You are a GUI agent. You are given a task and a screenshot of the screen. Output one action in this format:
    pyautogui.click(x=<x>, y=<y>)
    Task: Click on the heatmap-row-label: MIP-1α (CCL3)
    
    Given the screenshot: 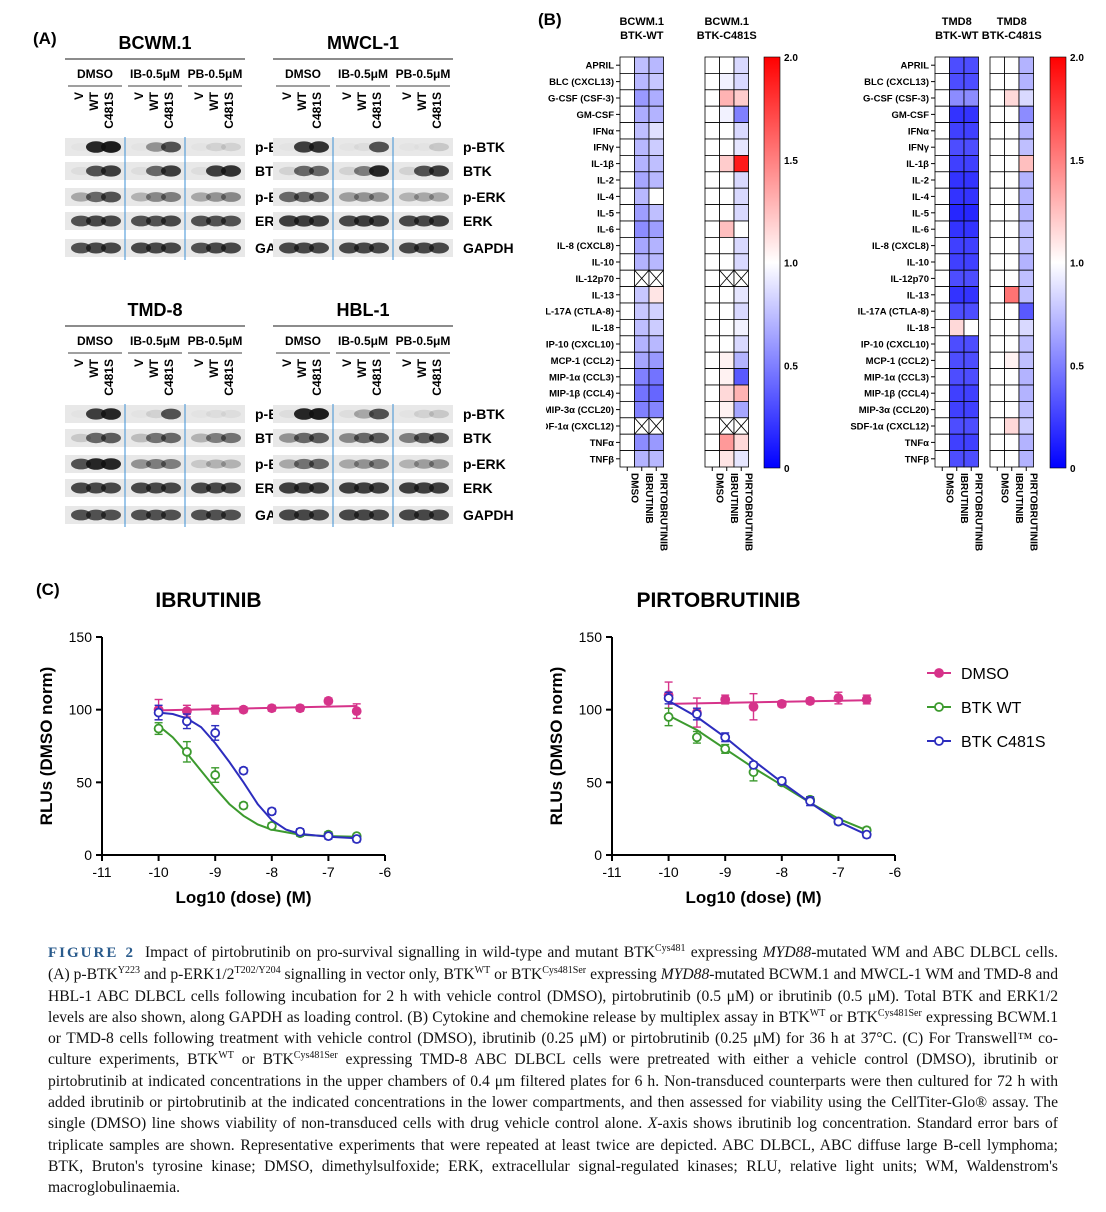 What is the action you would take?
    pyautogui.click(x=581, y=377)
    